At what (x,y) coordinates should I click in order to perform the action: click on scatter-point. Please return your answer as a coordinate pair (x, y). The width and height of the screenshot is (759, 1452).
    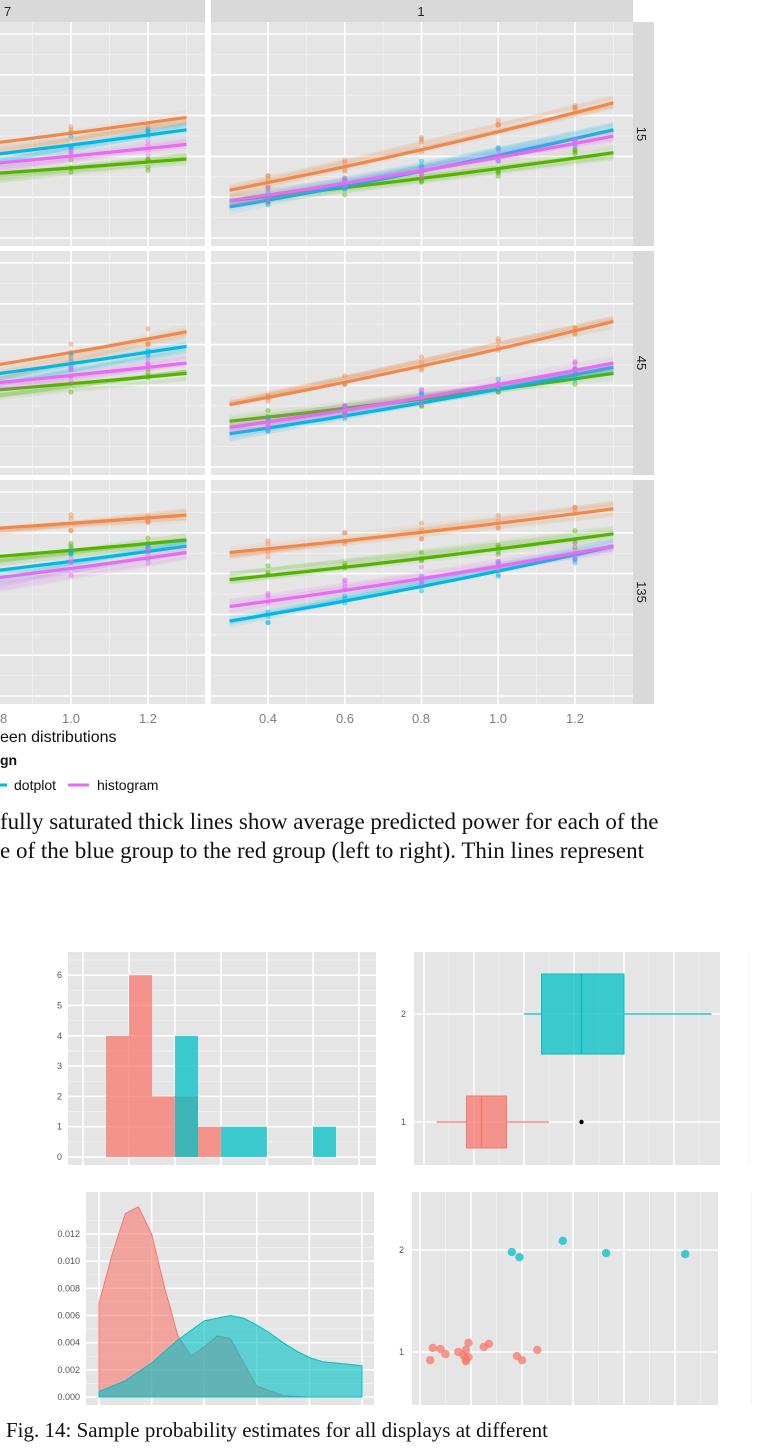
    Looking at the image, I should click on (445, 1354).